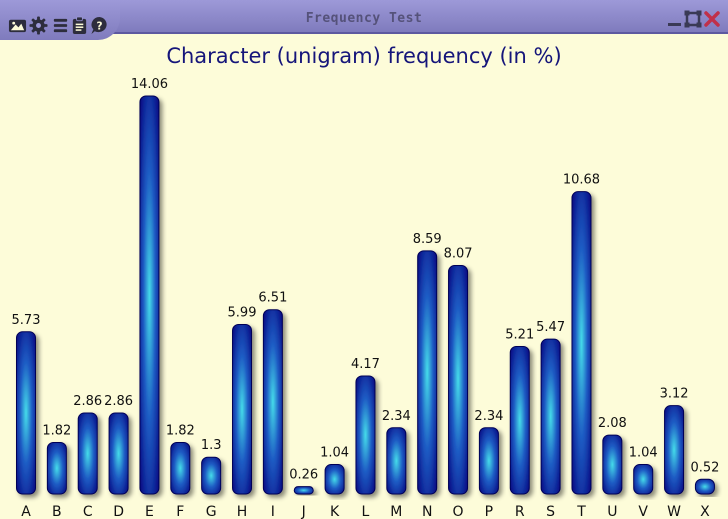 This screenshot has height=519, width=728. What do you see at coordinates (180, 430) in the screenshot?
I see `value-label-F: 1.82` at bounding box center [180, 430].